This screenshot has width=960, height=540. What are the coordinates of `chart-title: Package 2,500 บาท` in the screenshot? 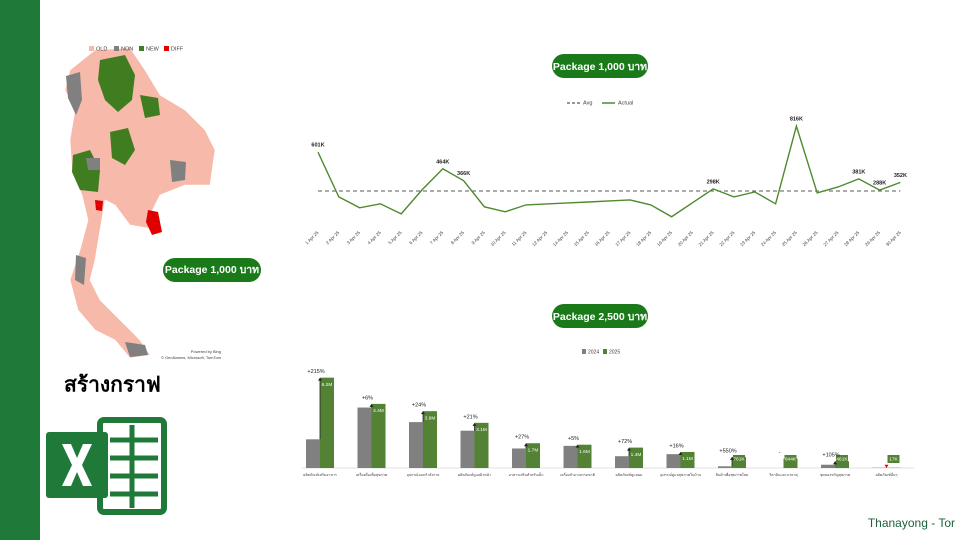 It's located at (600, 317).